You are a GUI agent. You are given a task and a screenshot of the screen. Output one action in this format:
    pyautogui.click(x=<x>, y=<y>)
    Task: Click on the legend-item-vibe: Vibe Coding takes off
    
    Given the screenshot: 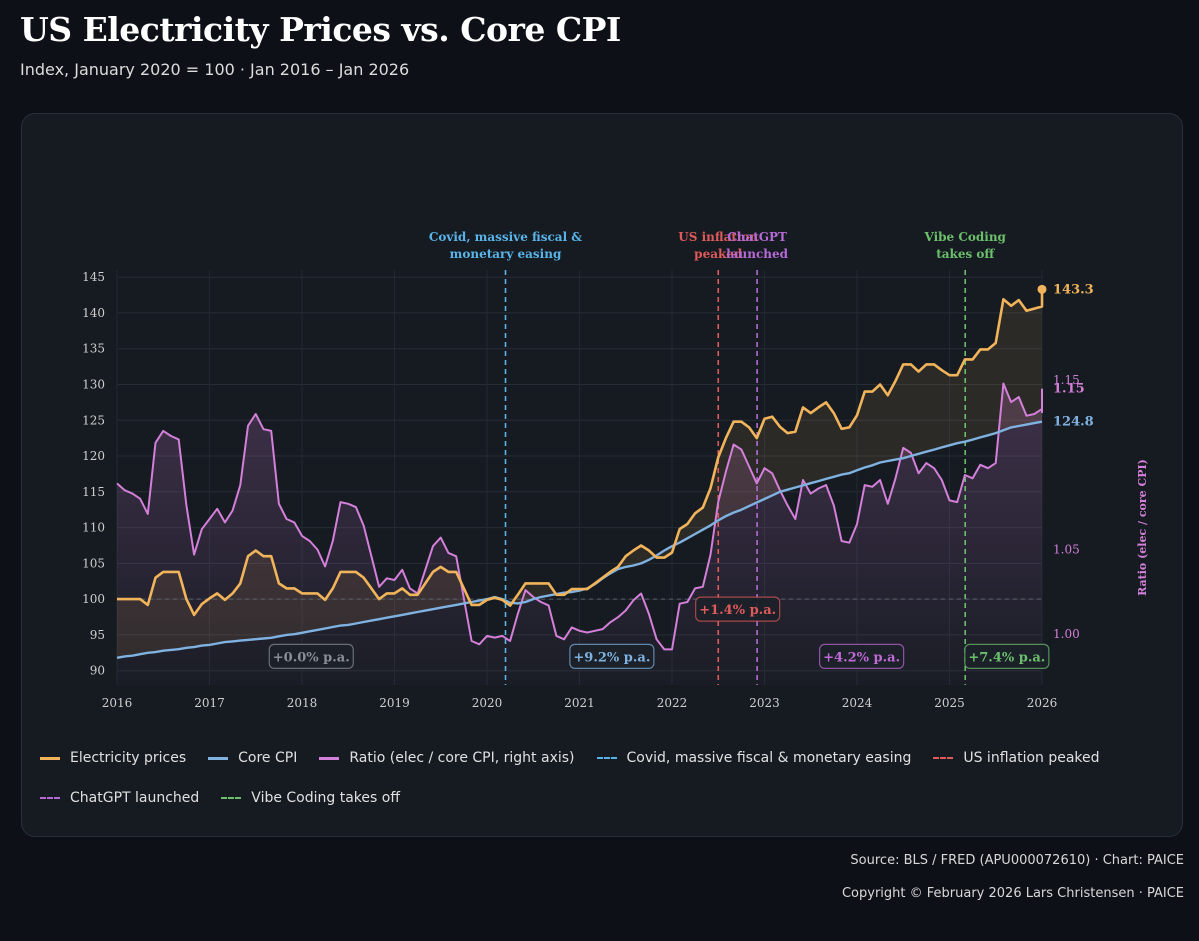 What is the action you would take?
    pyautogui.click(x=310, y=798)
    